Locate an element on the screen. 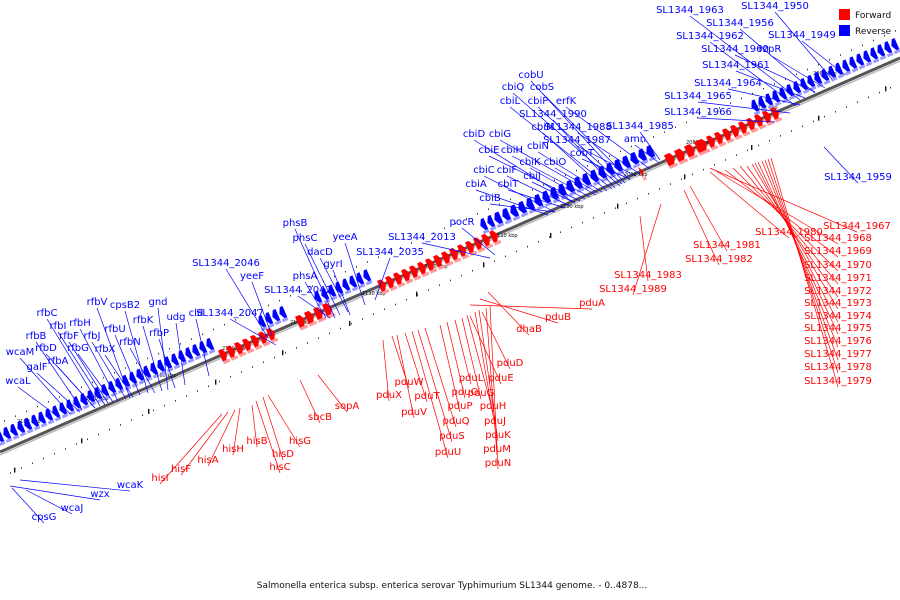  gene-label: SL1344_1977 is located at coordinates (838, 354).